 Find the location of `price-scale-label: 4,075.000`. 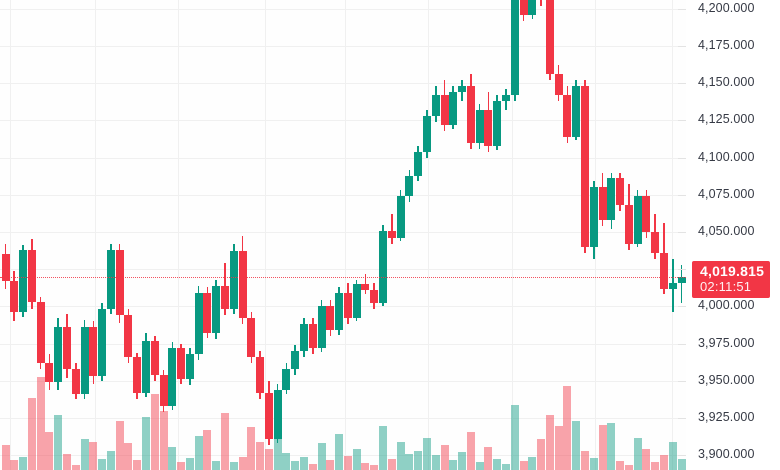

price-scale-label: 4,075.000 is located at coordinates (726, 194).